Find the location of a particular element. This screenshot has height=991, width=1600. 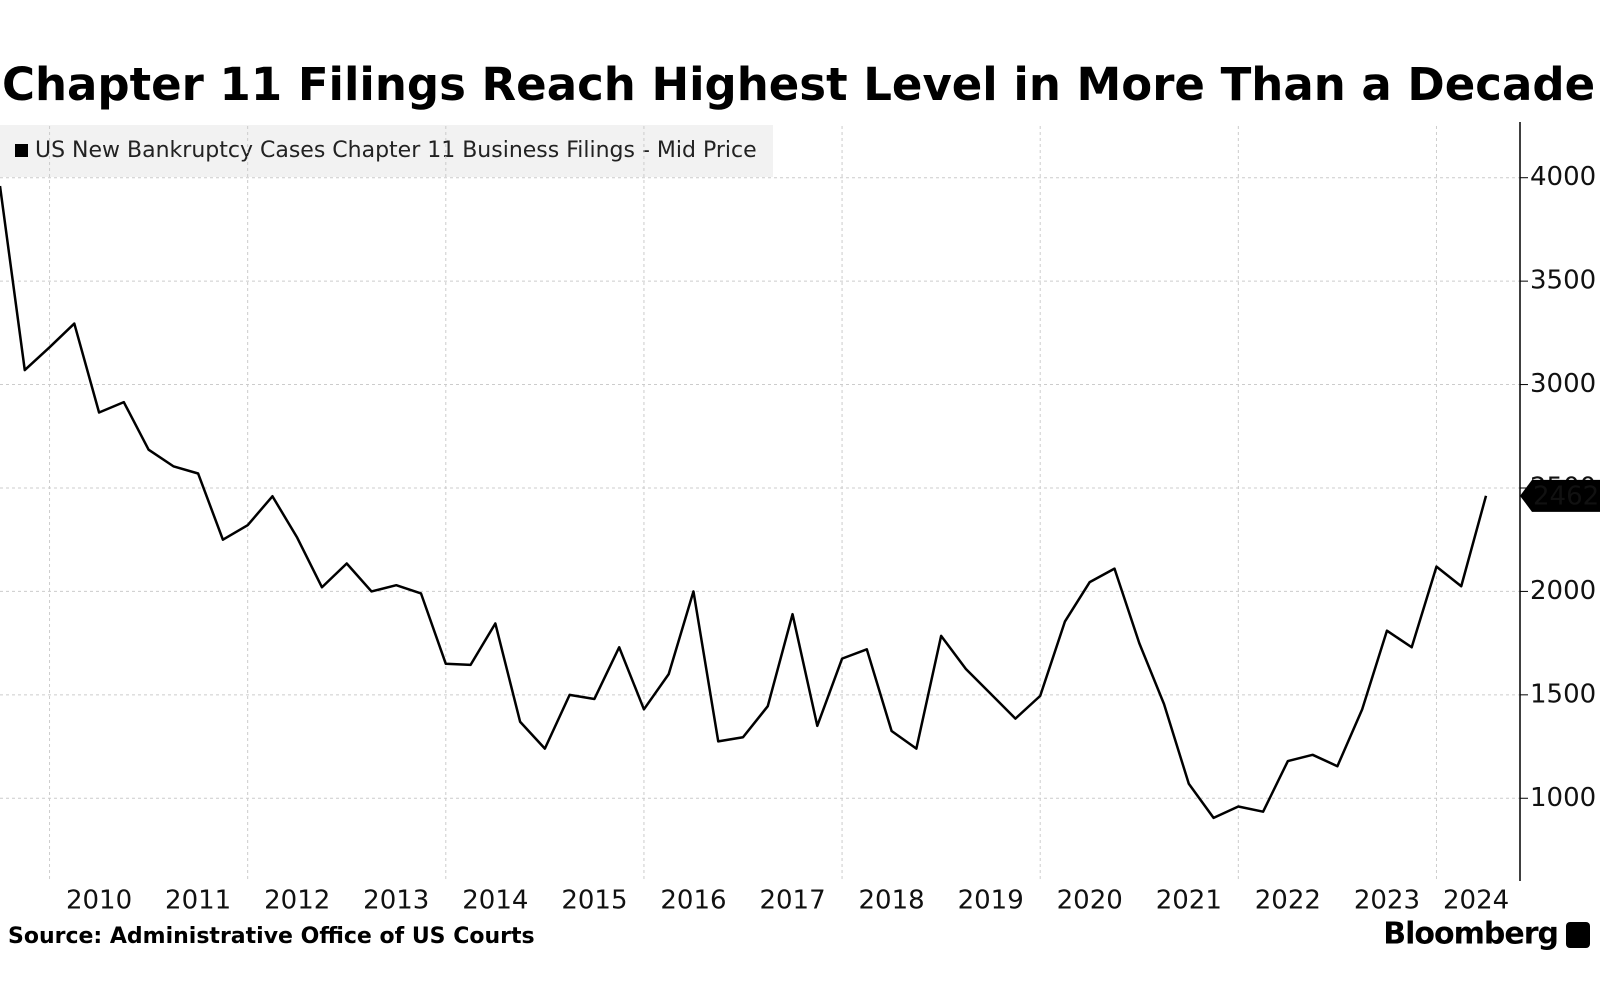

y-tick-label: 4000 is located at coordinates (1563, 177).